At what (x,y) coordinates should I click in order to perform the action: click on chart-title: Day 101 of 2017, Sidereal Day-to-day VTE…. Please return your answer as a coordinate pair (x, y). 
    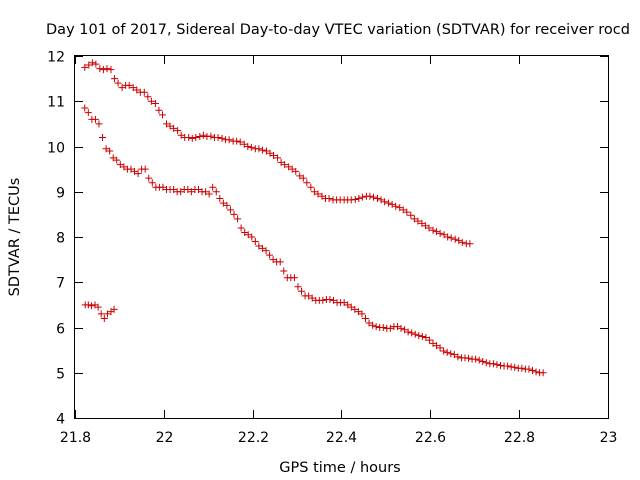
    Looking at the image, I should click on (338, 30).